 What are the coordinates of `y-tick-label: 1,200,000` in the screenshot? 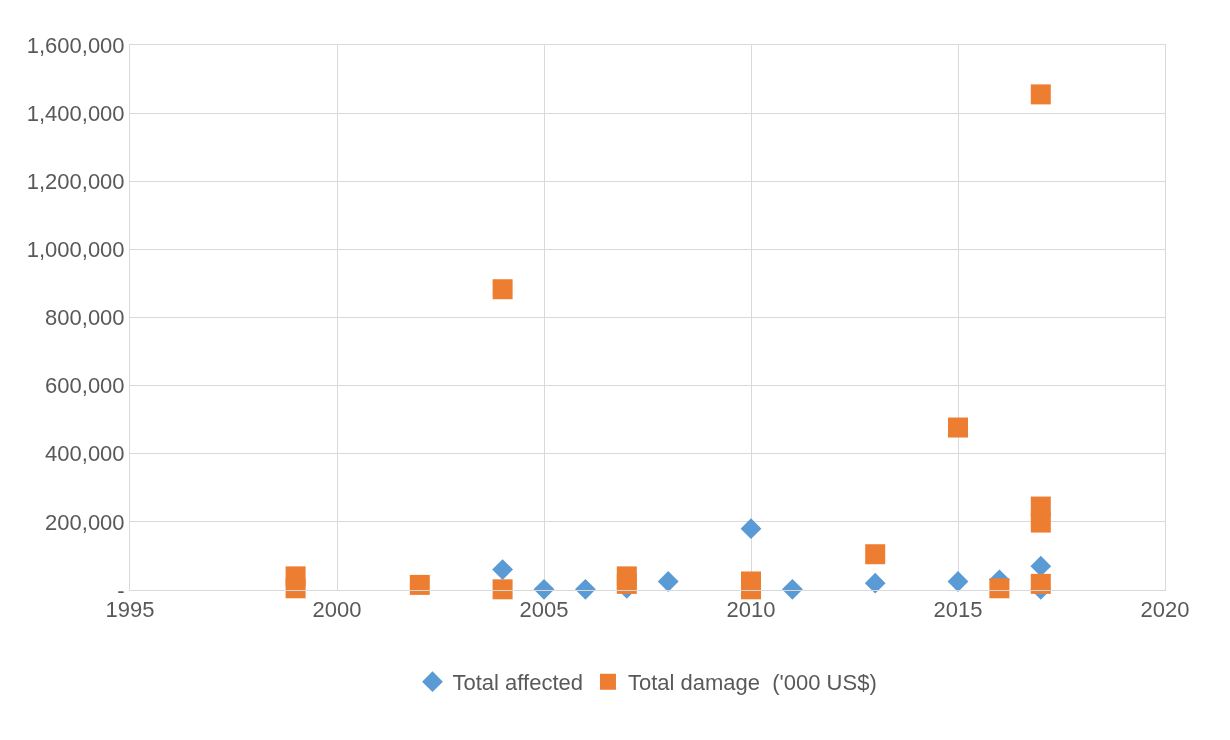 It's located at (75, 181).